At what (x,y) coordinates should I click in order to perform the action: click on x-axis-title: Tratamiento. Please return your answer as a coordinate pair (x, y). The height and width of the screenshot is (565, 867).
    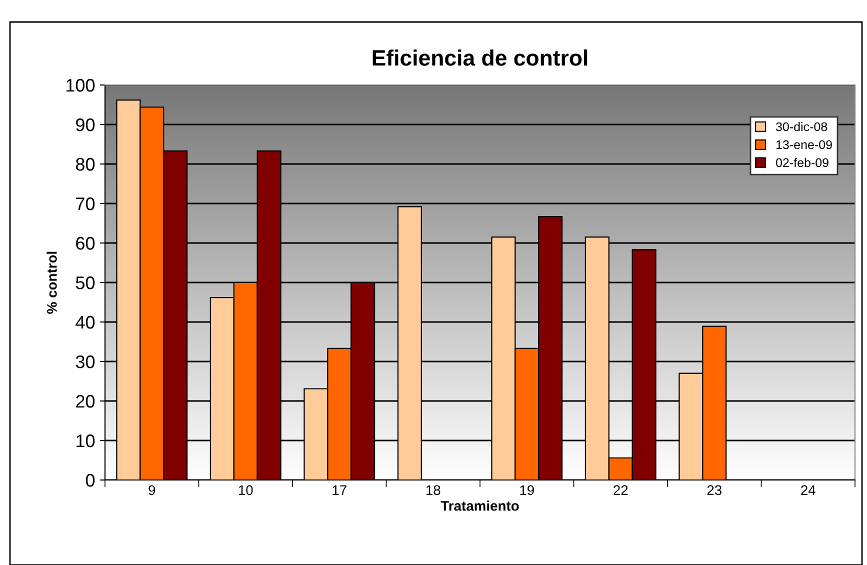
    Looking at the image, I should click on (479, 505).